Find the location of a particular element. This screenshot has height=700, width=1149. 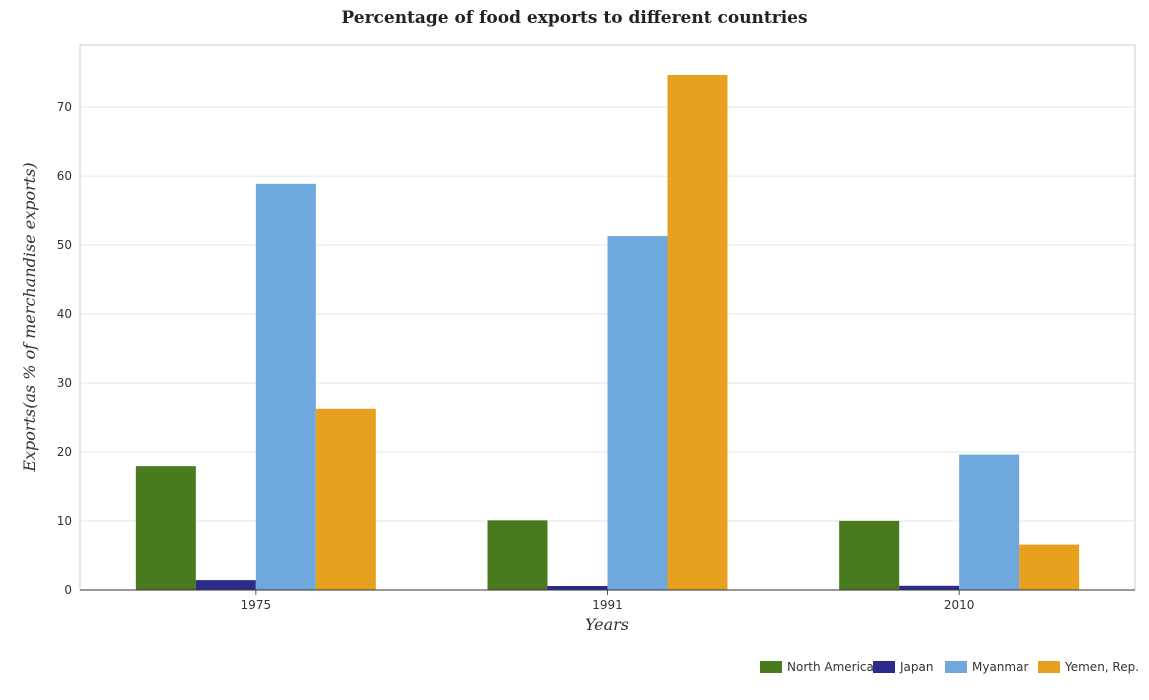

y-tick-label: 0 is located at coordinates (68, 590).